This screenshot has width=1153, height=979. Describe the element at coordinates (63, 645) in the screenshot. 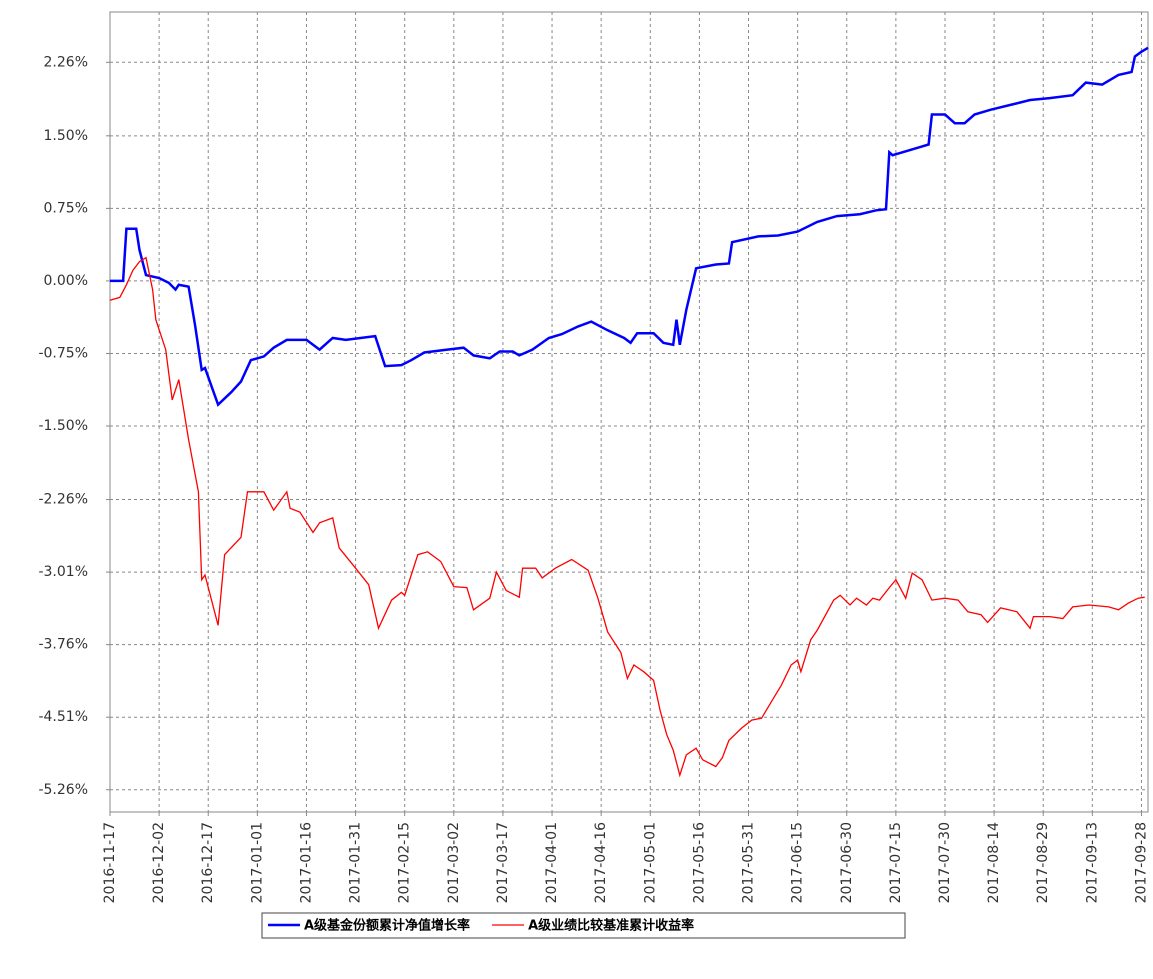

I see `y-tick-label: -3.76%` at that location.